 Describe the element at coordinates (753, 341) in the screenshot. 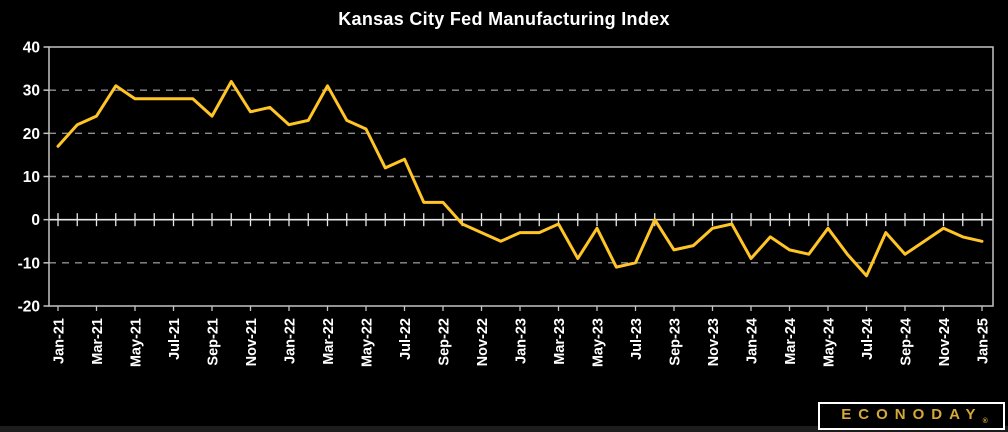

I see `x-axis-label: Jan-24` at that location.